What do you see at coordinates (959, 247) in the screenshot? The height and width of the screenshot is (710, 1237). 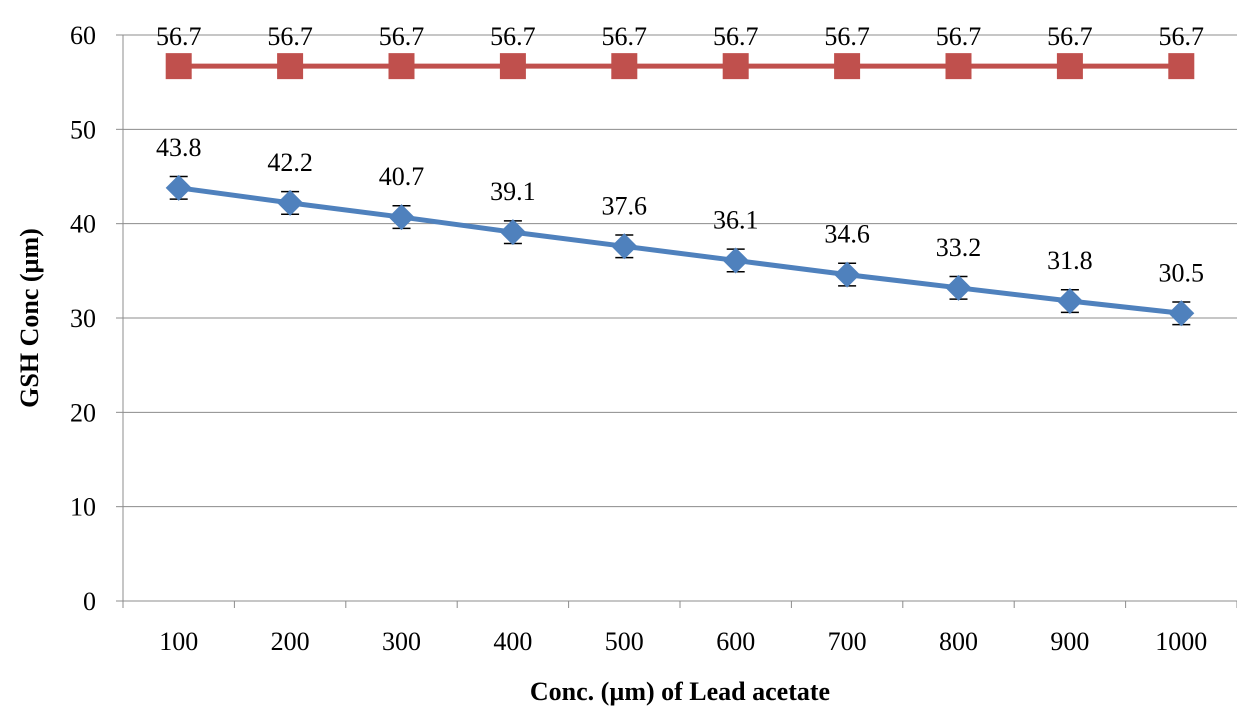 I see `data-label: 33.2` at bounding box center [959, 247].